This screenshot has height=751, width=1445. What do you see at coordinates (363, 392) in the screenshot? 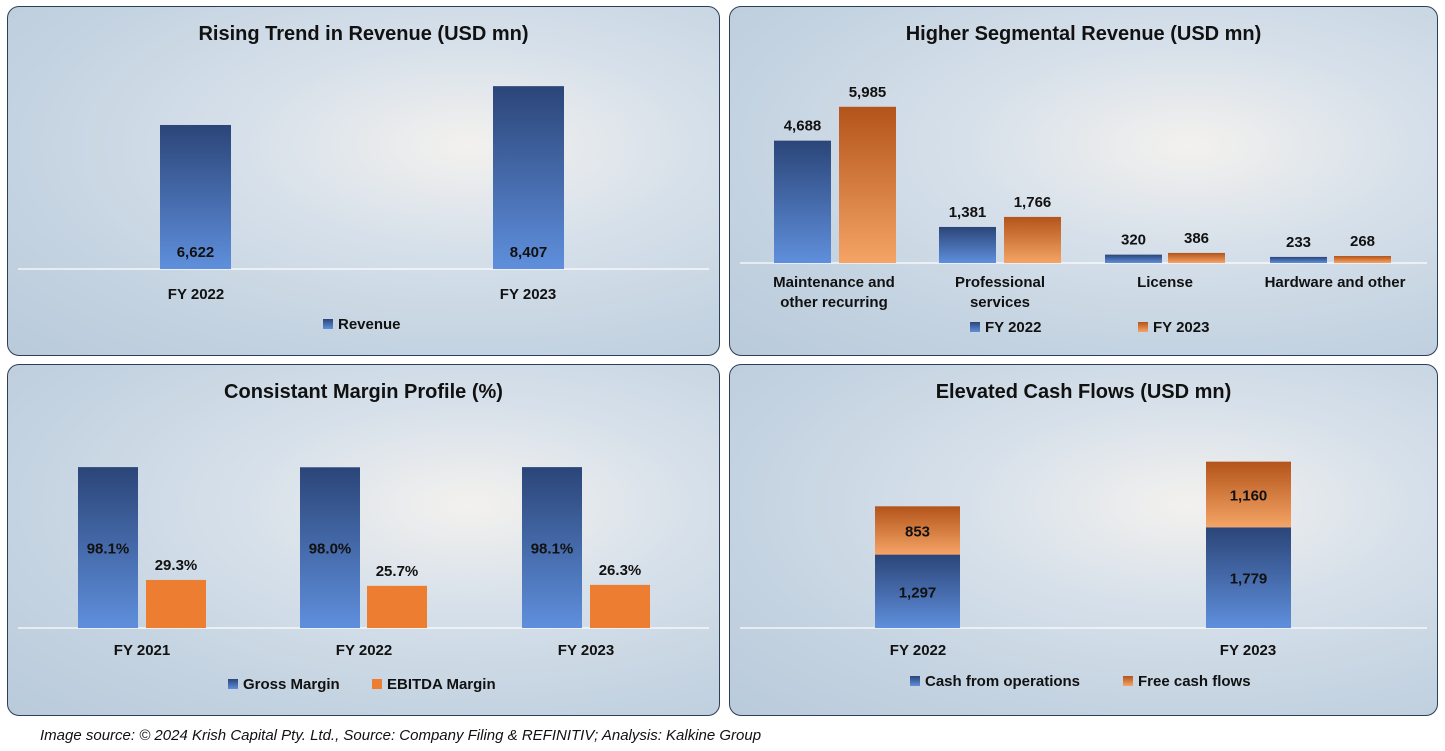
I see `chart-title: Consistant Margin Profile (%)` at bounding box center [363, 392].